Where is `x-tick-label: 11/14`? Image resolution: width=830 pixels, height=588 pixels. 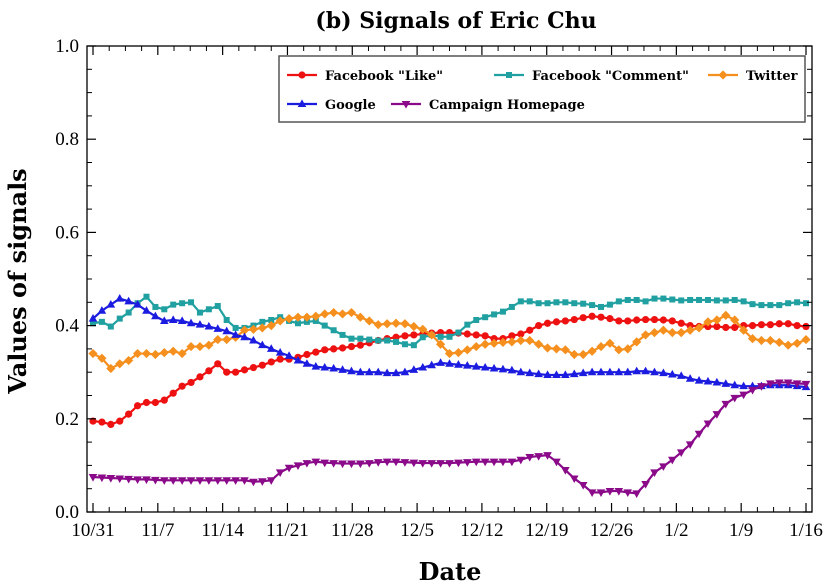 x-tick-label: 11/14 is located at coordinates (222, 530).